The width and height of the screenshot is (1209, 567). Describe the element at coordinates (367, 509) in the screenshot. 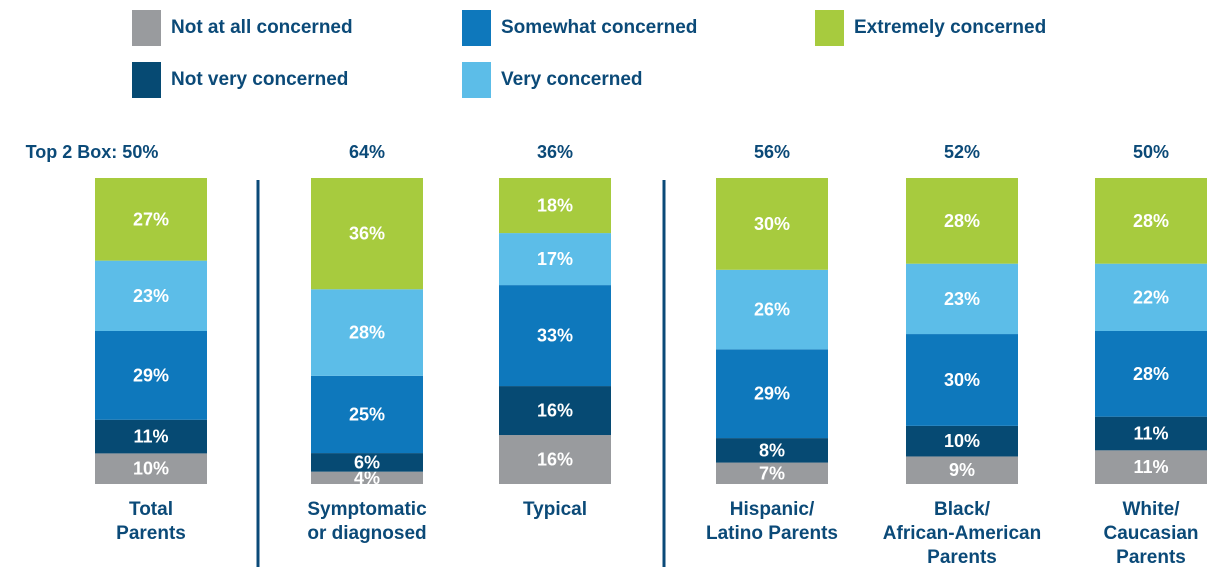

I see `category-label: Symptomatic` at that location.